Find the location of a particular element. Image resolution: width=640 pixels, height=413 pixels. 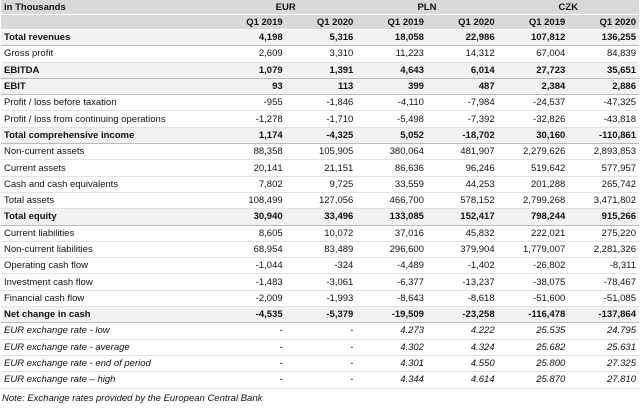

cell-value: 1,391 is located at coordinates (321, 70).